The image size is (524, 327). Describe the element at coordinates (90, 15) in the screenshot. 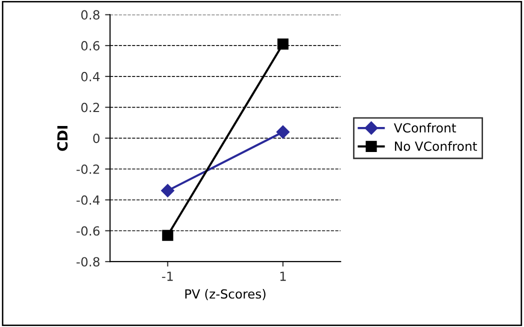

I see `y-tick-label: 0.8` at that location.